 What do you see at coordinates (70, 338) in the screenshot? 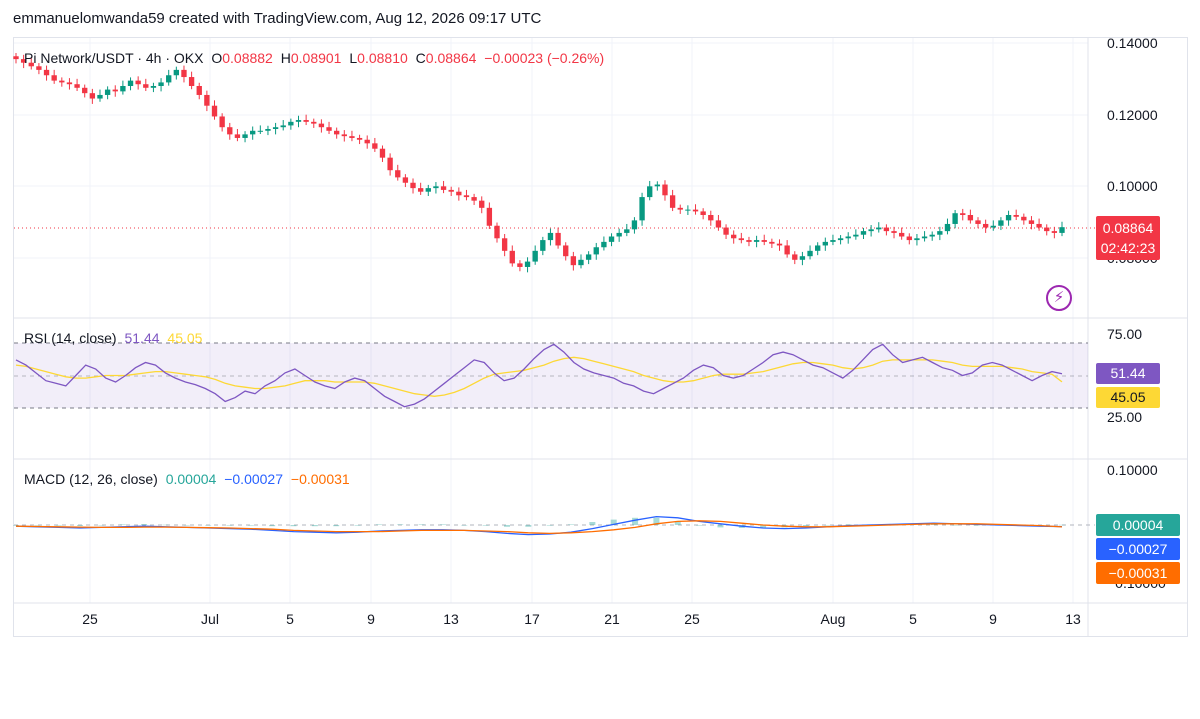
I see `rsi-legend-label: RSI (14, close)` at bounding box center [70, 338].